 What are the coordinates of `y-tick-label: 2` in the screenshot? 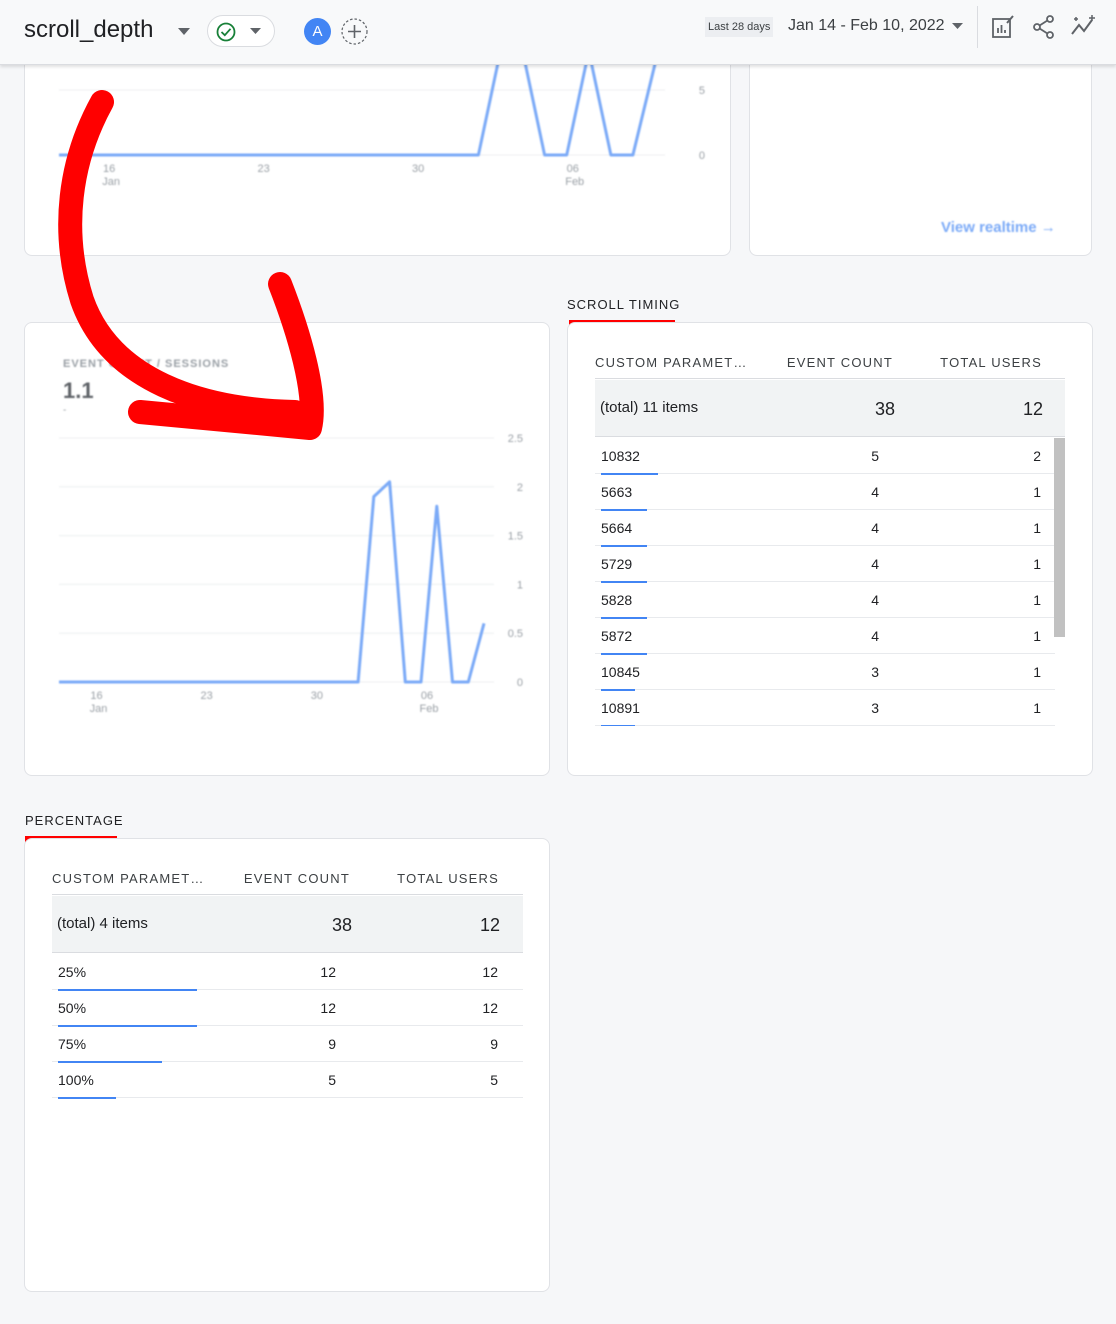 It's located at (520, 488).